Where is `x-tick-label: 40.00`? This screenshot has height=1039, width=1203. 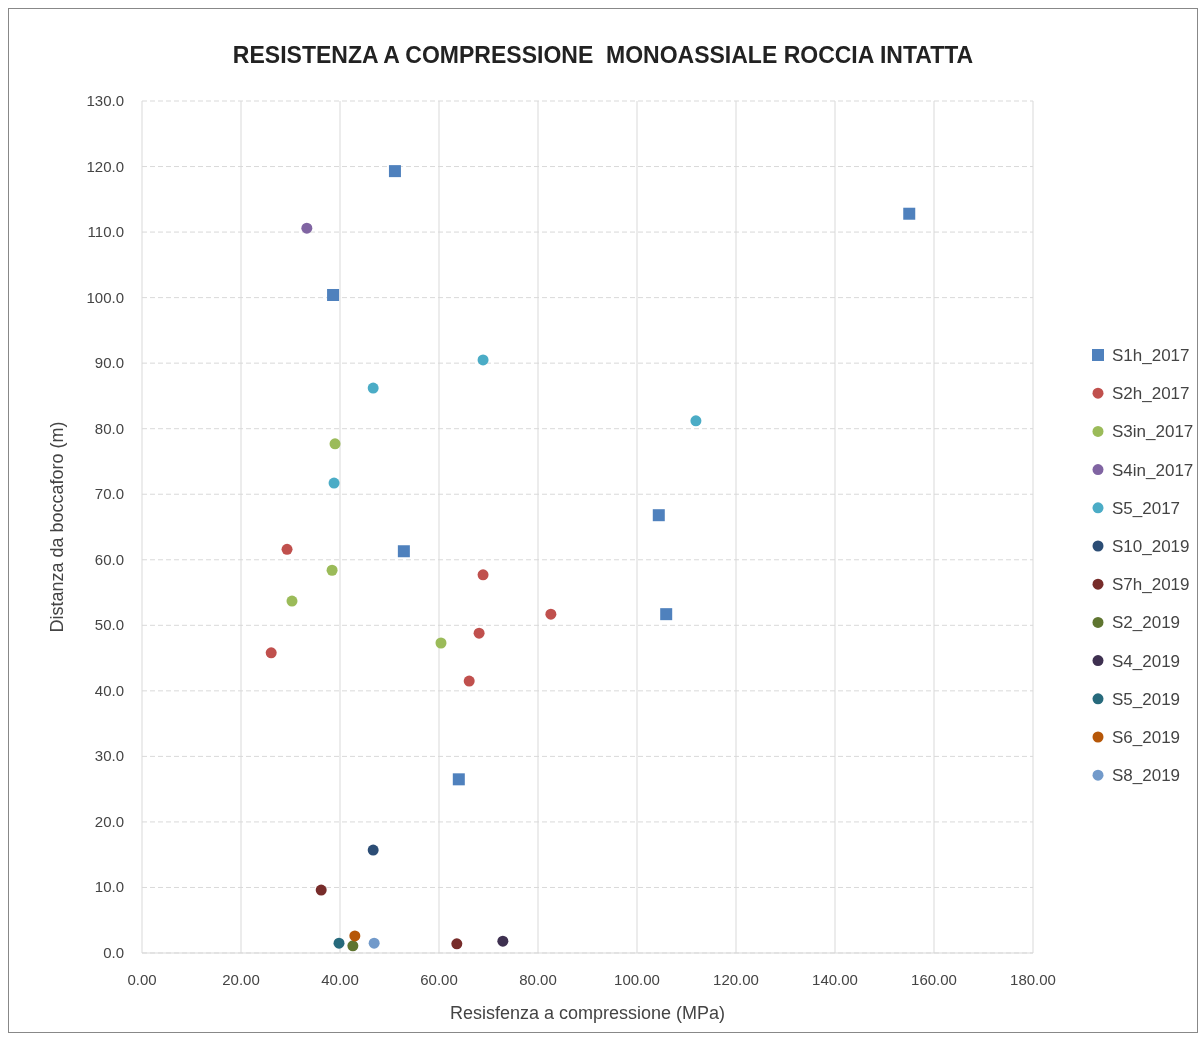
x-tick-label: 40.00 is located at coordinates (340, 979).